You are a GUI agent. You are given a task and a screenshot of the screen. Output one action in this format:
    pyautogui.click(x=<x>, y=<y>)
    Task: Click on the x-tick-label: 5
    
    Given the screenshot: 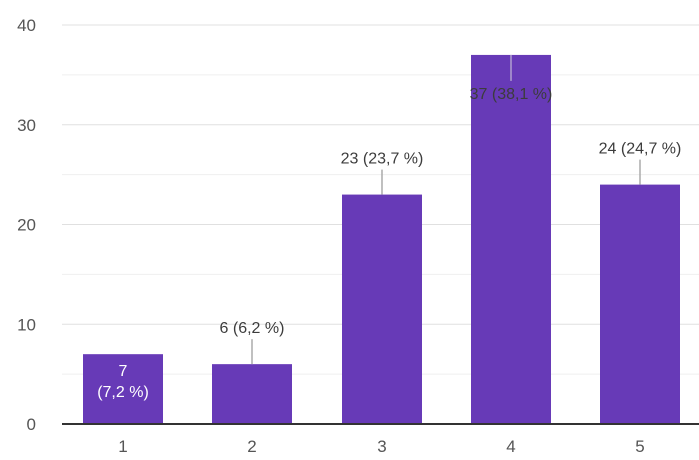 What is the action you would take?
    pyautogui.click(x=639, y=446)
    